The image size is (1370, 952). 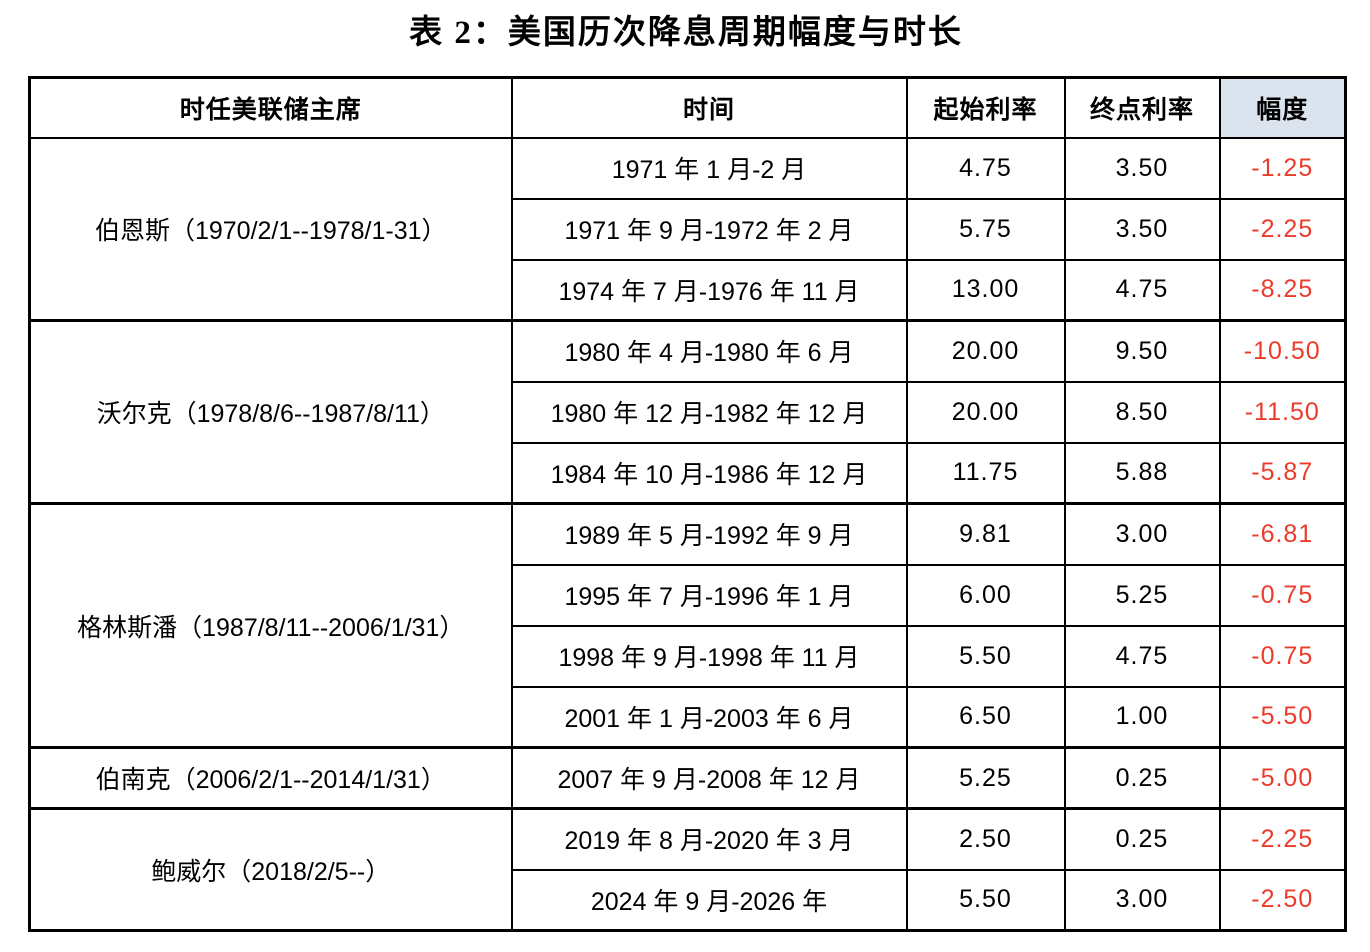 What do you see at coordinates (709, 900) in the screenshot?
I see `time-cell: 2024 年 9 月-2026 年` at bounding box center [709, 900].